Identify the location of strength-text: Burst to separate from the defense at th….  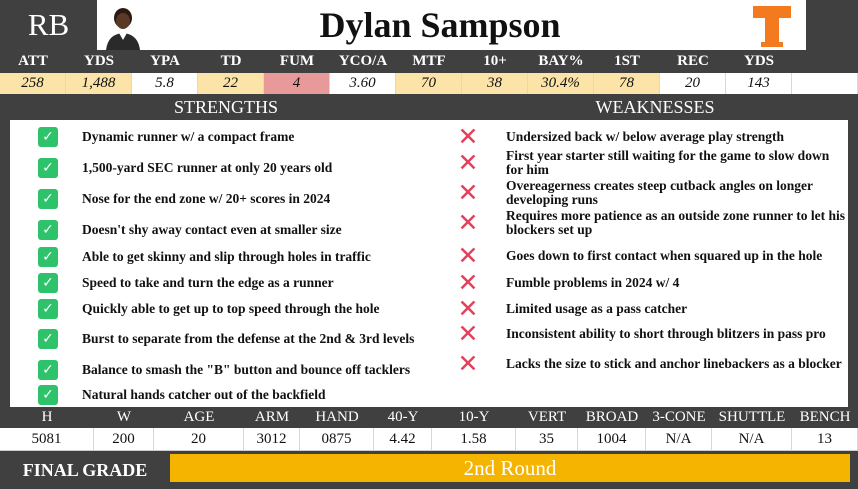
(248, 338).